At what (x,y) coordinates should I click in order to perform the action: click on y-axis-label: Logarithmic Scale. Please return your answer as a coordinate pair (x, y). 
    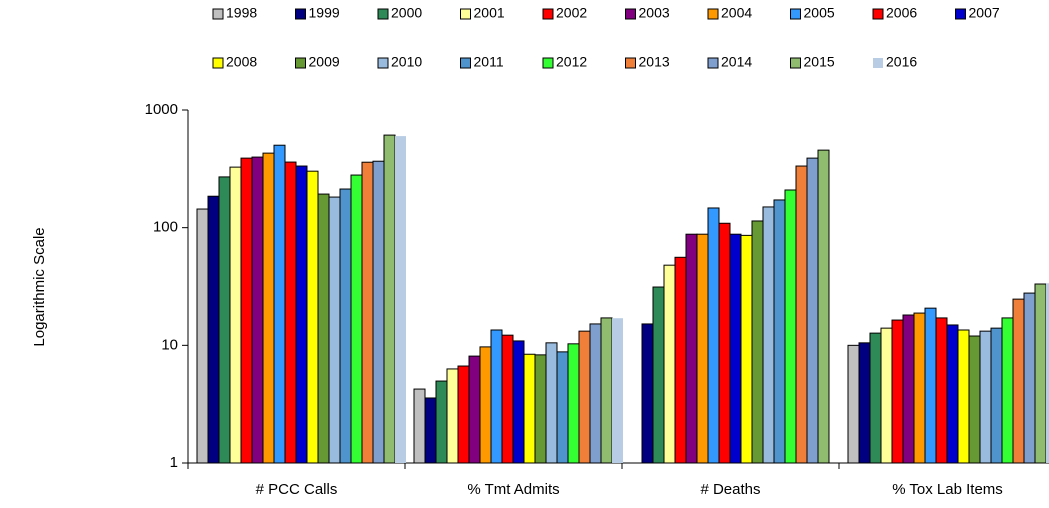
    Looking at the image, I should click on (39, 286).